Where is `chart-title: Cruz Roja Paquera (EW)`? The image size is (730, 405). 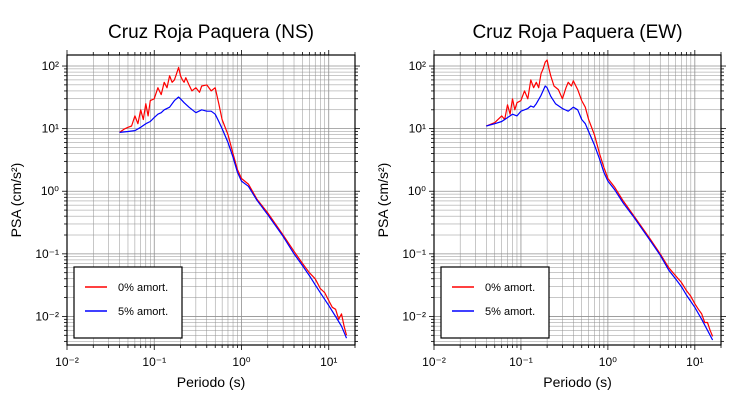 chart-title: Cruz Roja Paquera (EW) is located at coordinates (577, 32).